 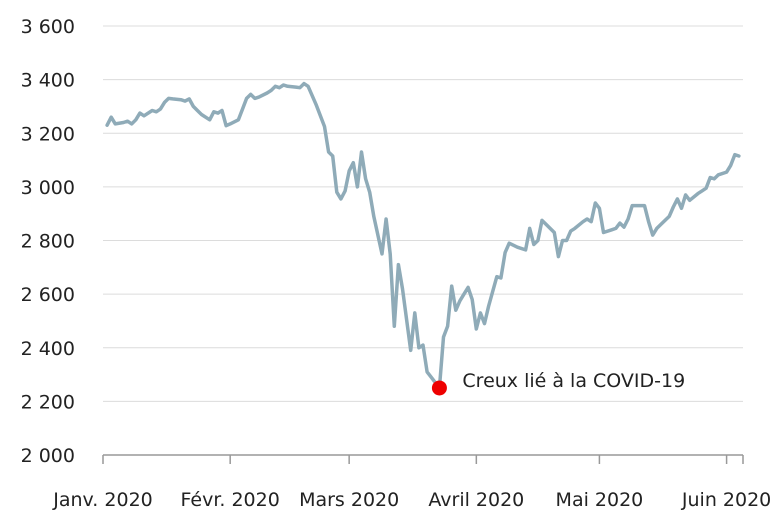 I want to click on annotation-label: Creux lié à la COVID-19, so click(x=573, y=381).